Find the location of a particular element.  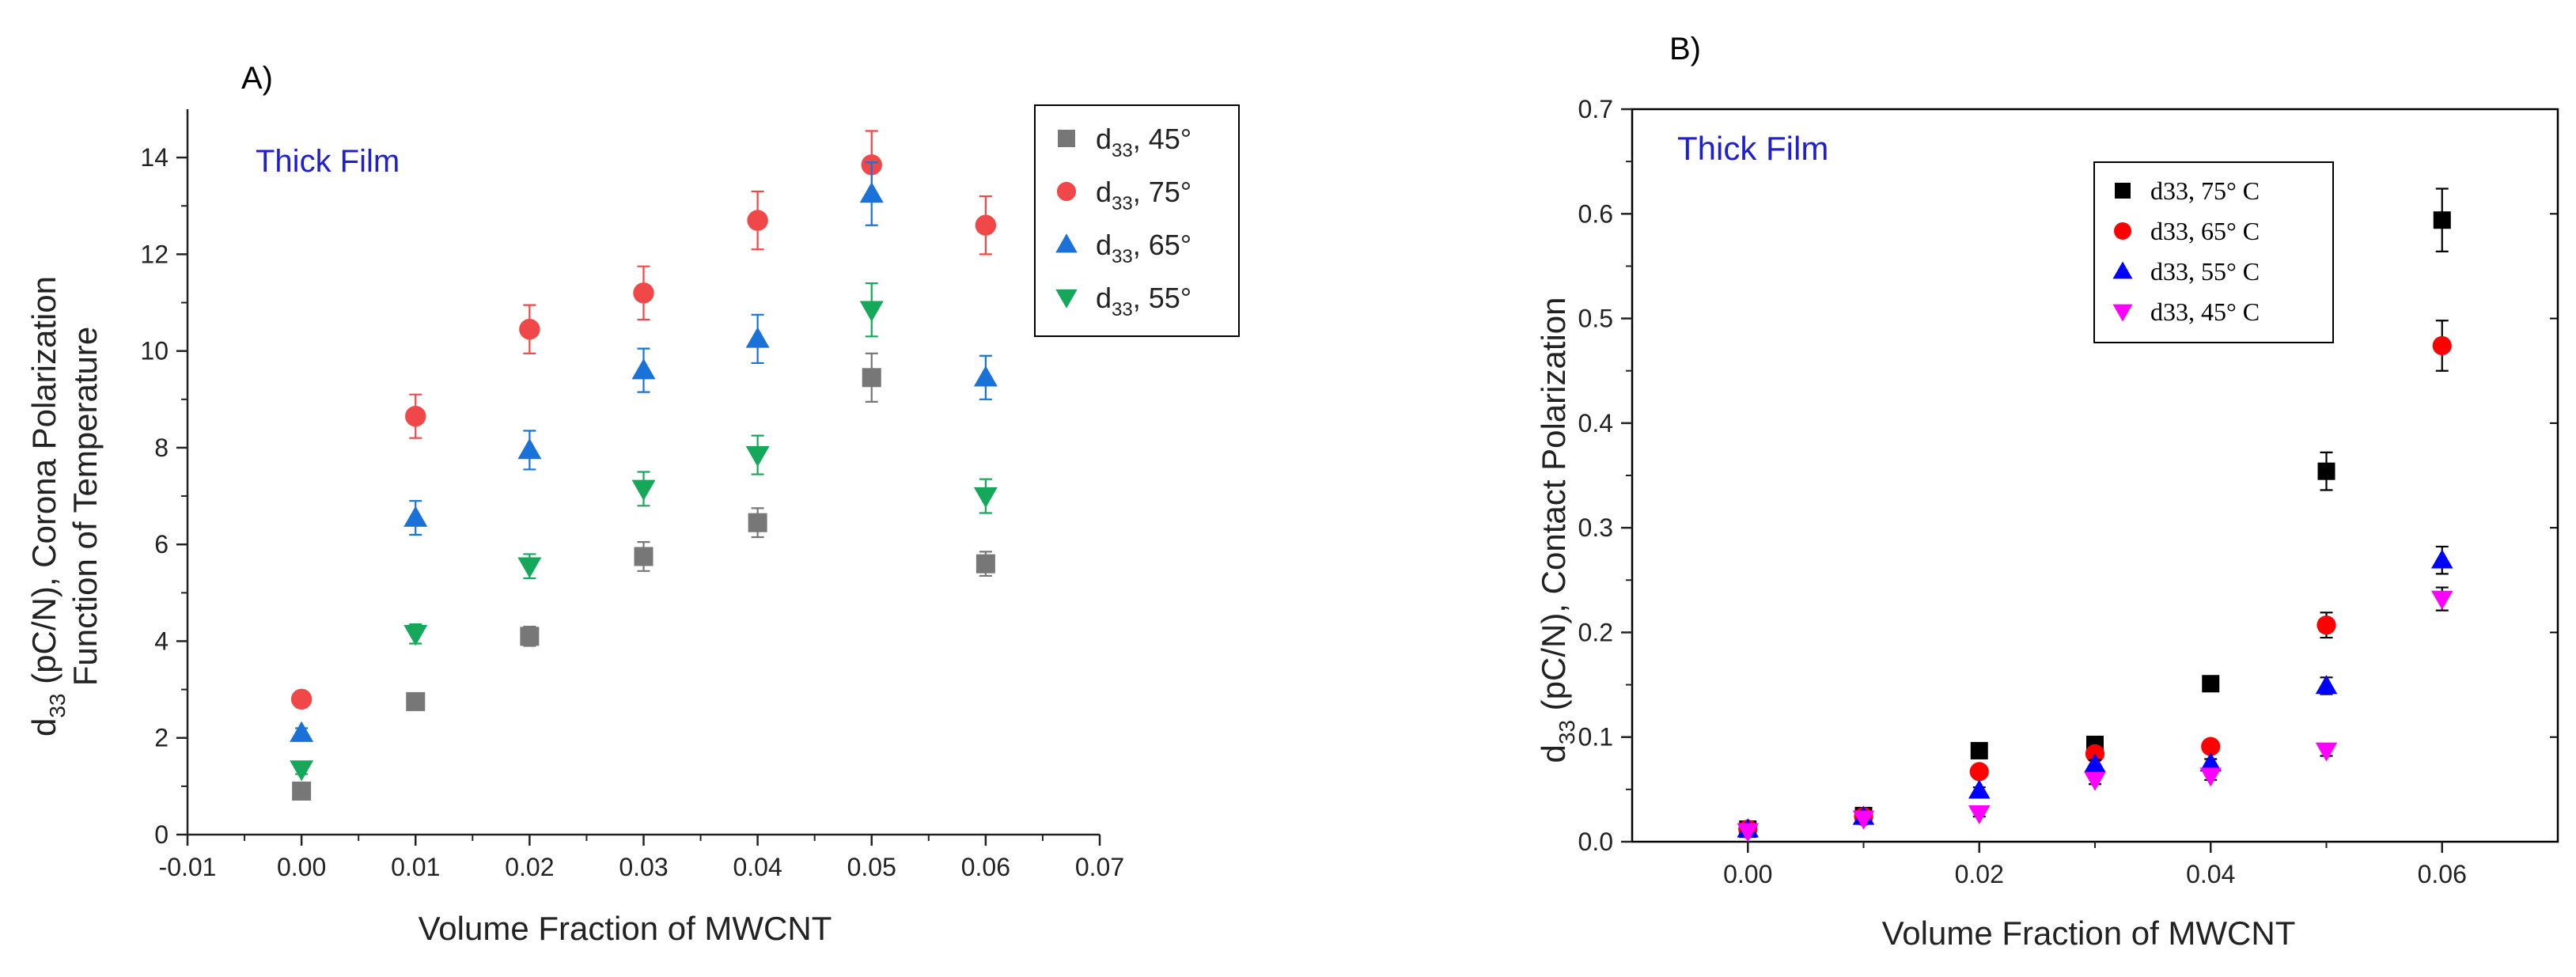

y-tick-label: 0.4 is located at coordinates (1595, 423).